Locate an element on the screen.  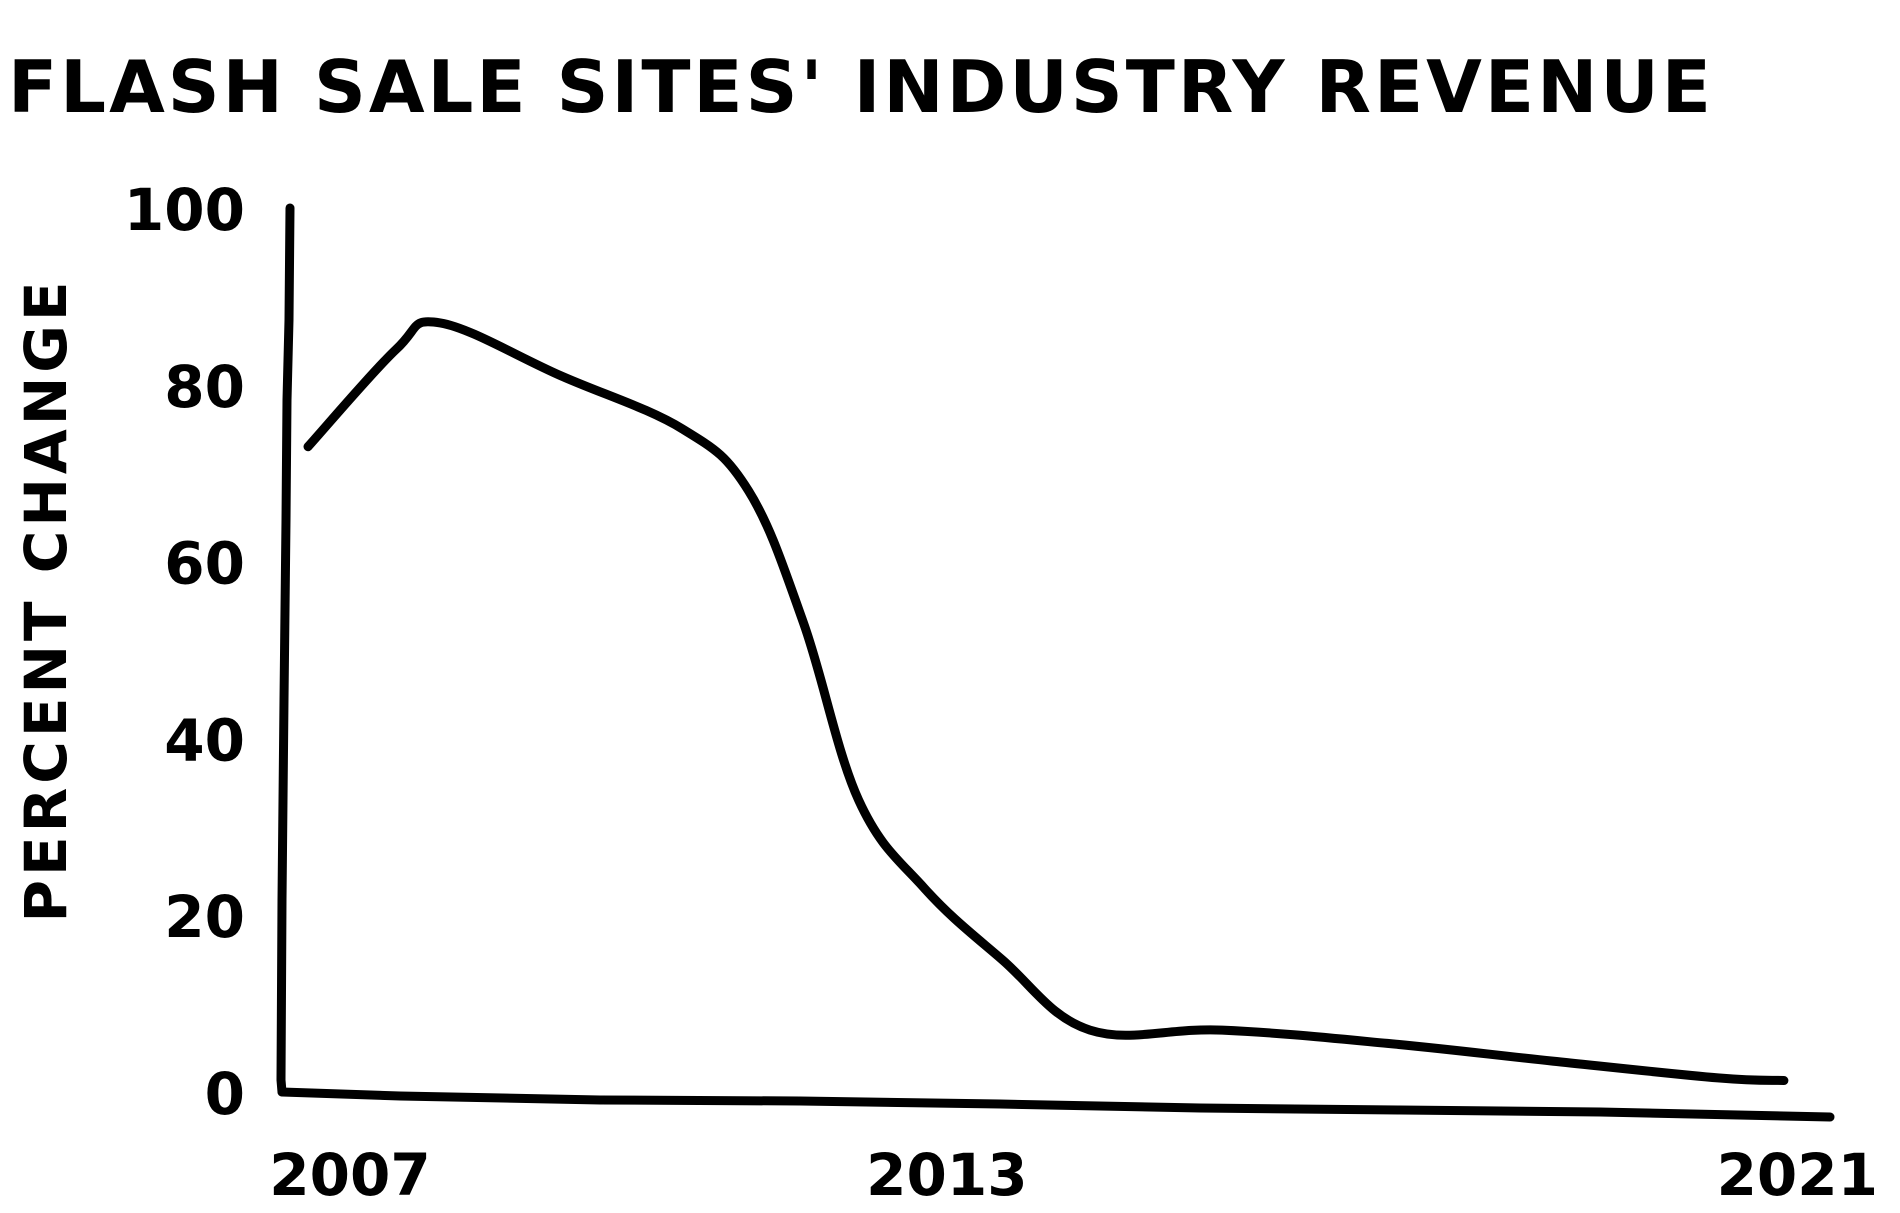
x-tick-label: 2007 is located at coordinates (349, 1175).